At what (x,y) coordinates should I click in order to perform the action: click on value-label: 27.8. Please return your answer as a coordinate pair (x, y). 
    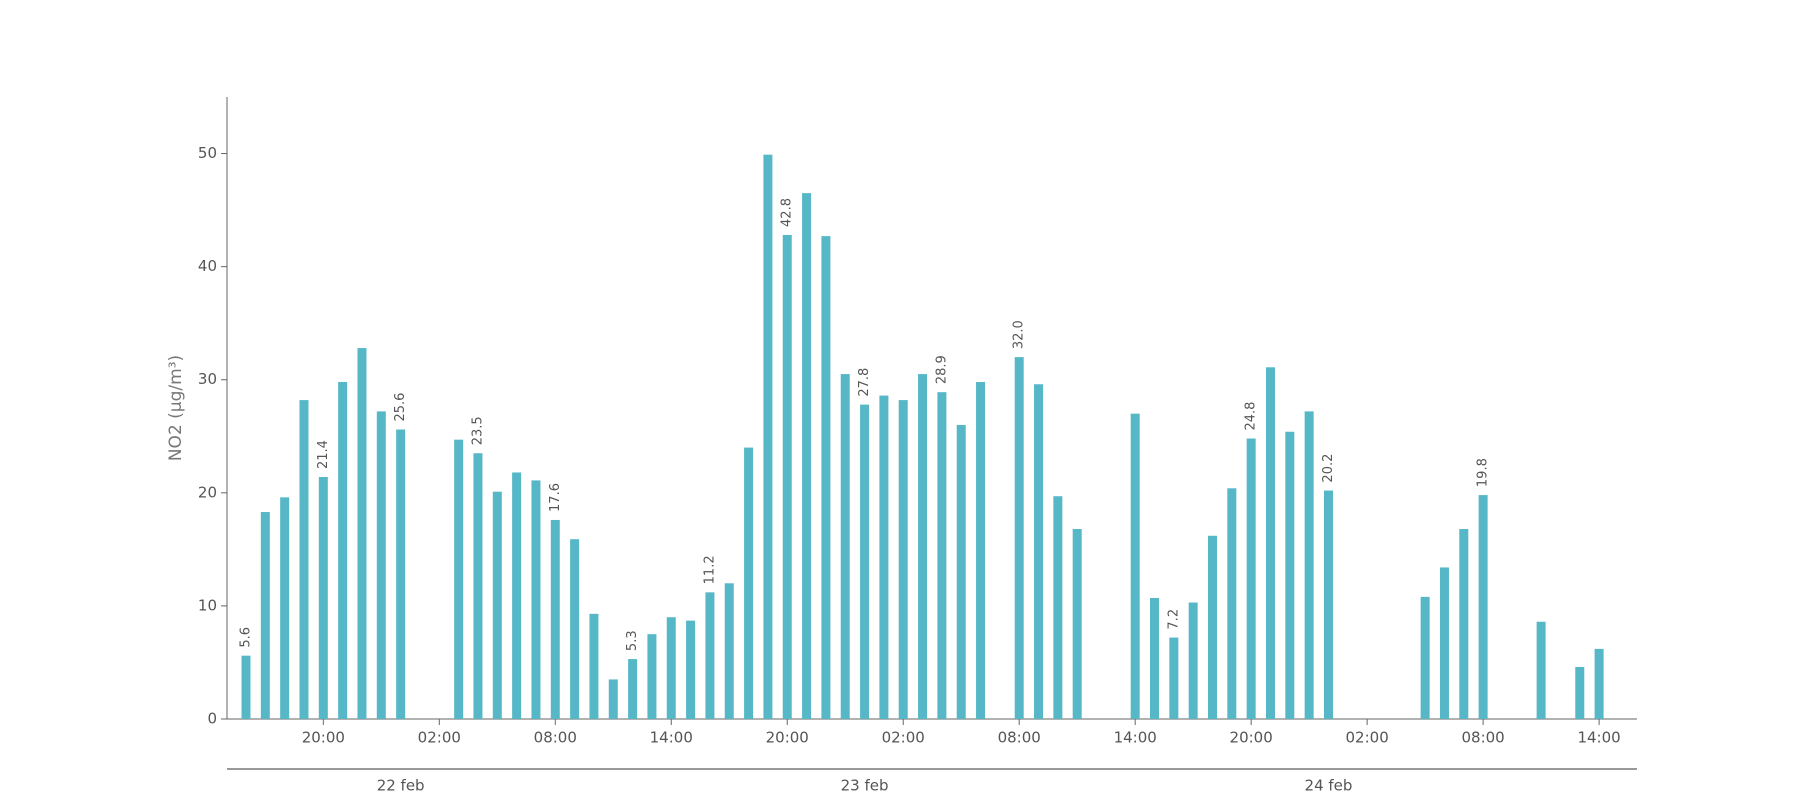
    Looking at the image, I should click on (864, 382).